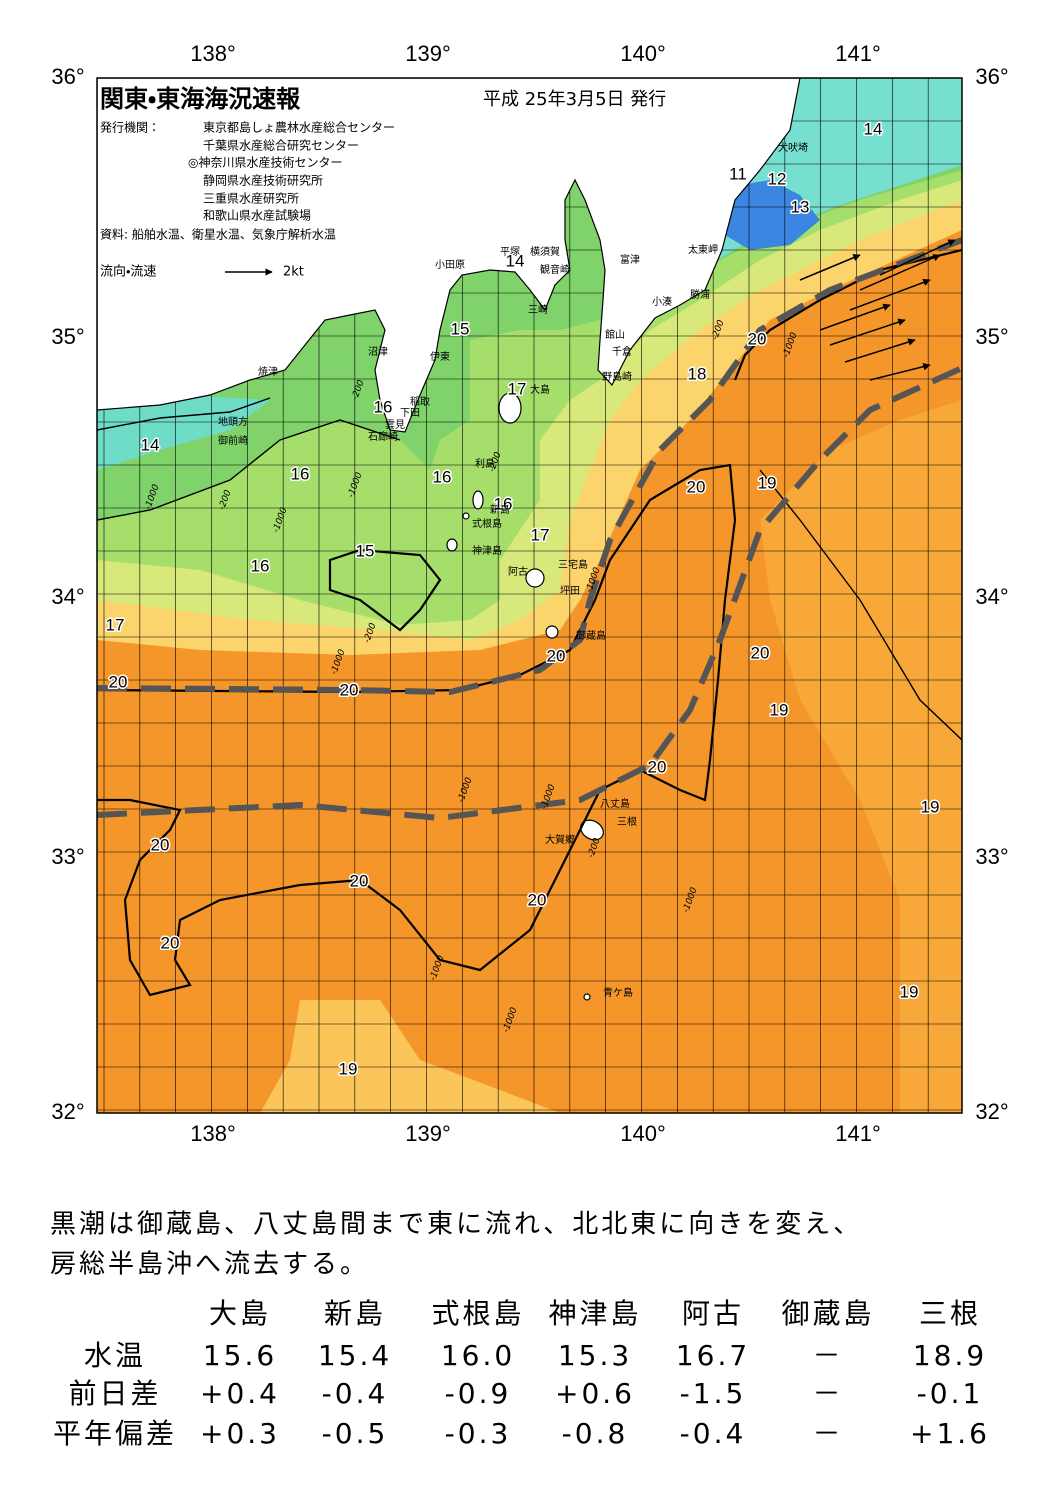 Image resolution: width=1064 pixels, height=1503 pixels. I want to click on row-label: 前日差, so click(114, 1393).